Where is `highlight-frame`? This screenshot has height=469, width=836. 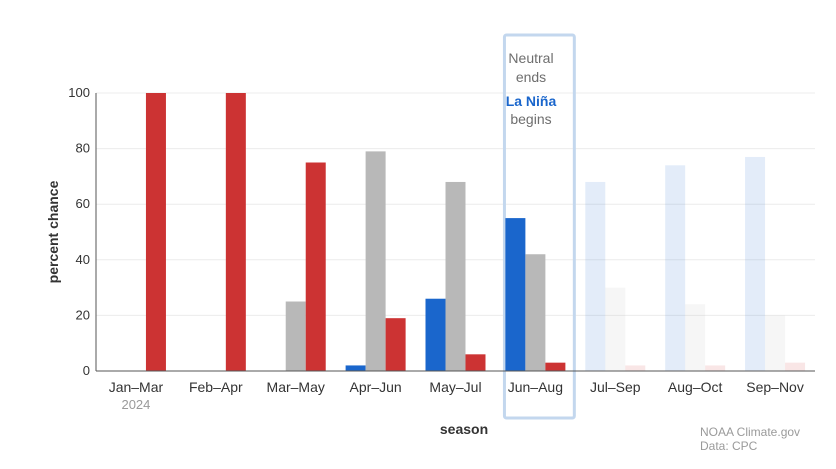
highlight-frame is located at coordinates (539, 226).